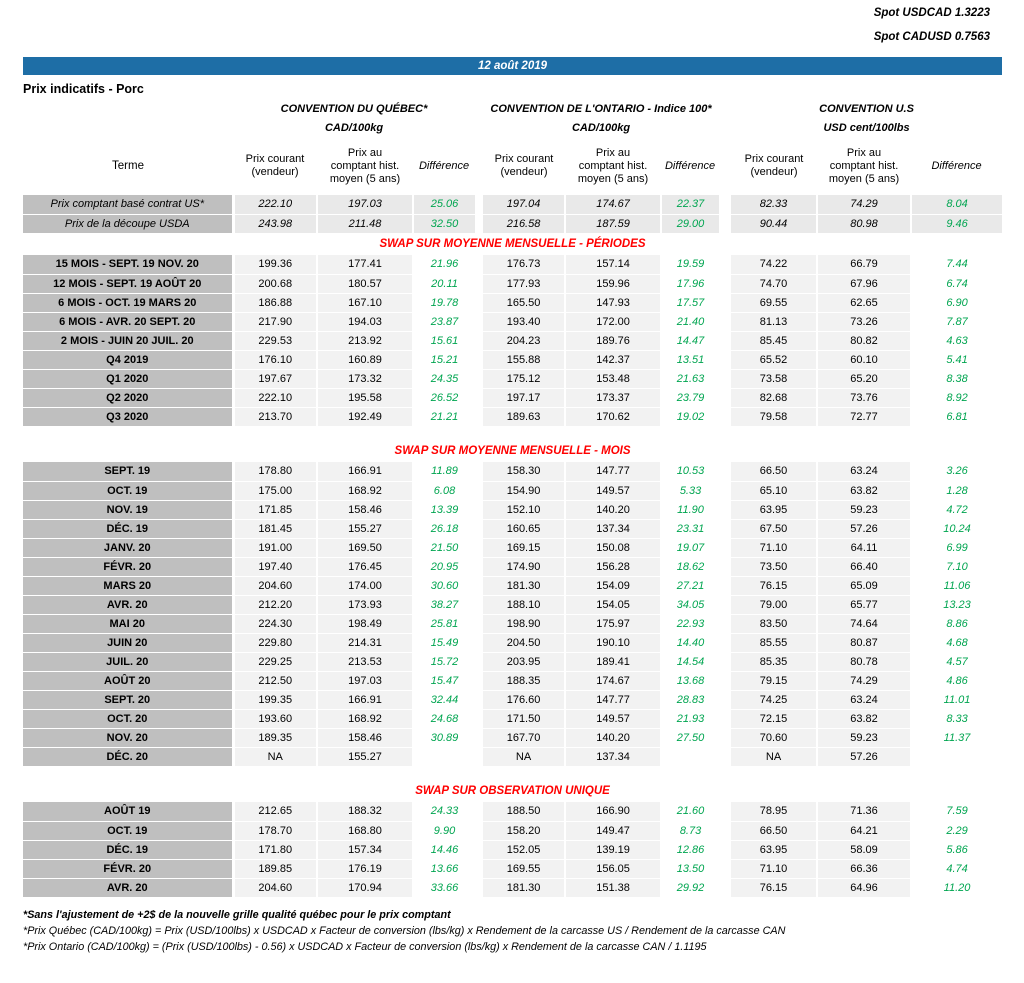 The image size is (1024, 983). What do you see at coordinates (513, 757) in the screenshot?
I see `table-row: DÉC. 20 NA 155.27 NA 137.34 NA 57.26` at bounding box center [513, 757].